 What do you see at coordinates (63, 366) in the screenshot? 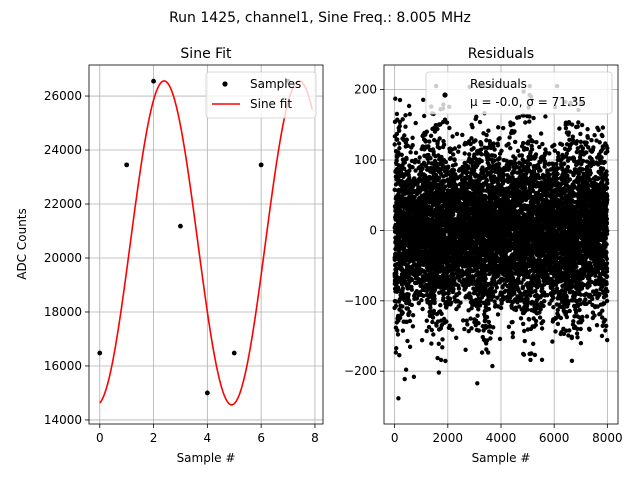
I see `sine-fit-ytick-label-1: 16000` at bounding box center [63, 366].